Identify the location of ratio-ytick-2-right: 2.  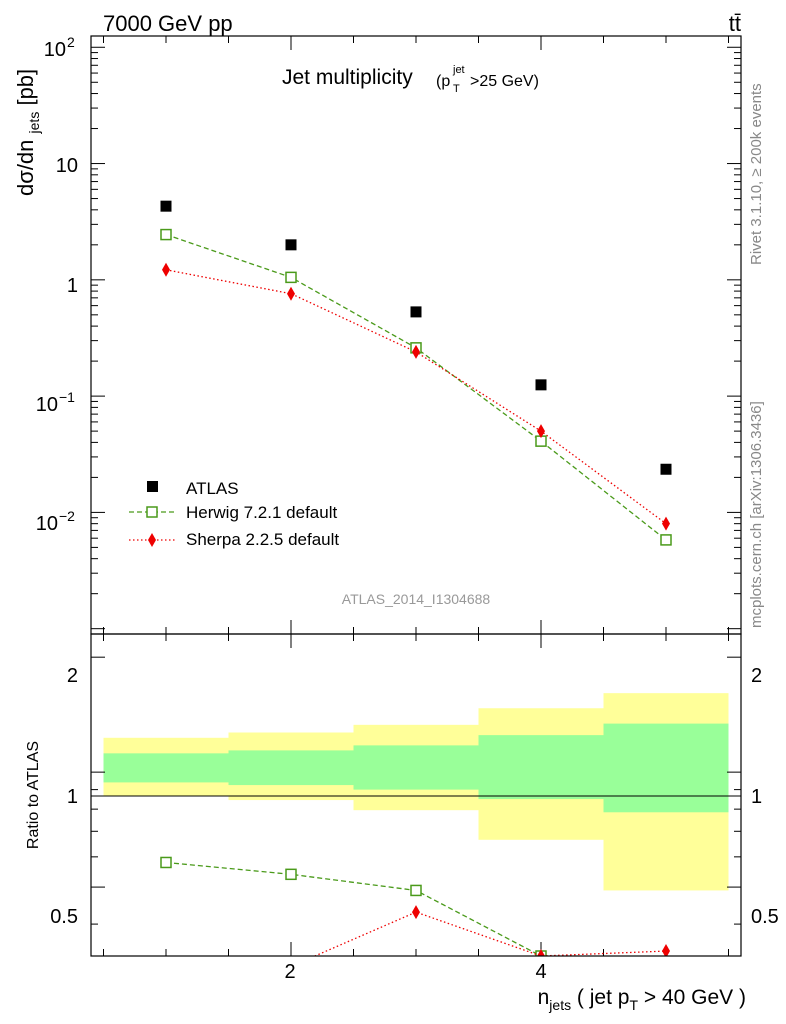
(756, 676).